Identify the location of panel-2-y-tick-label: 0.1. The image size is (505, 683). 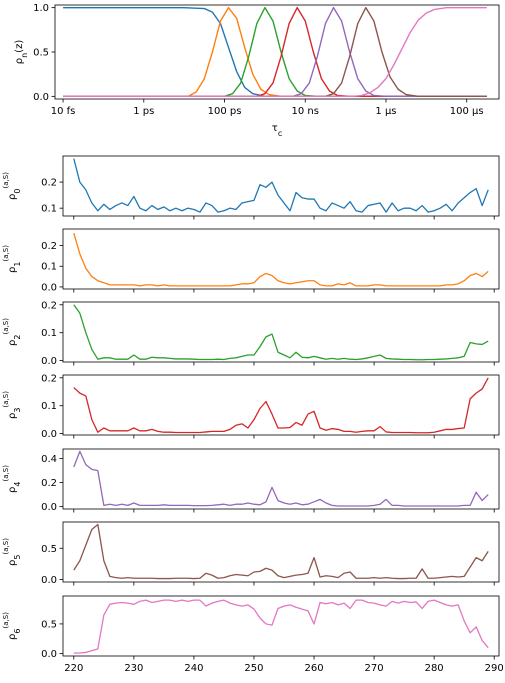
(49, 333).